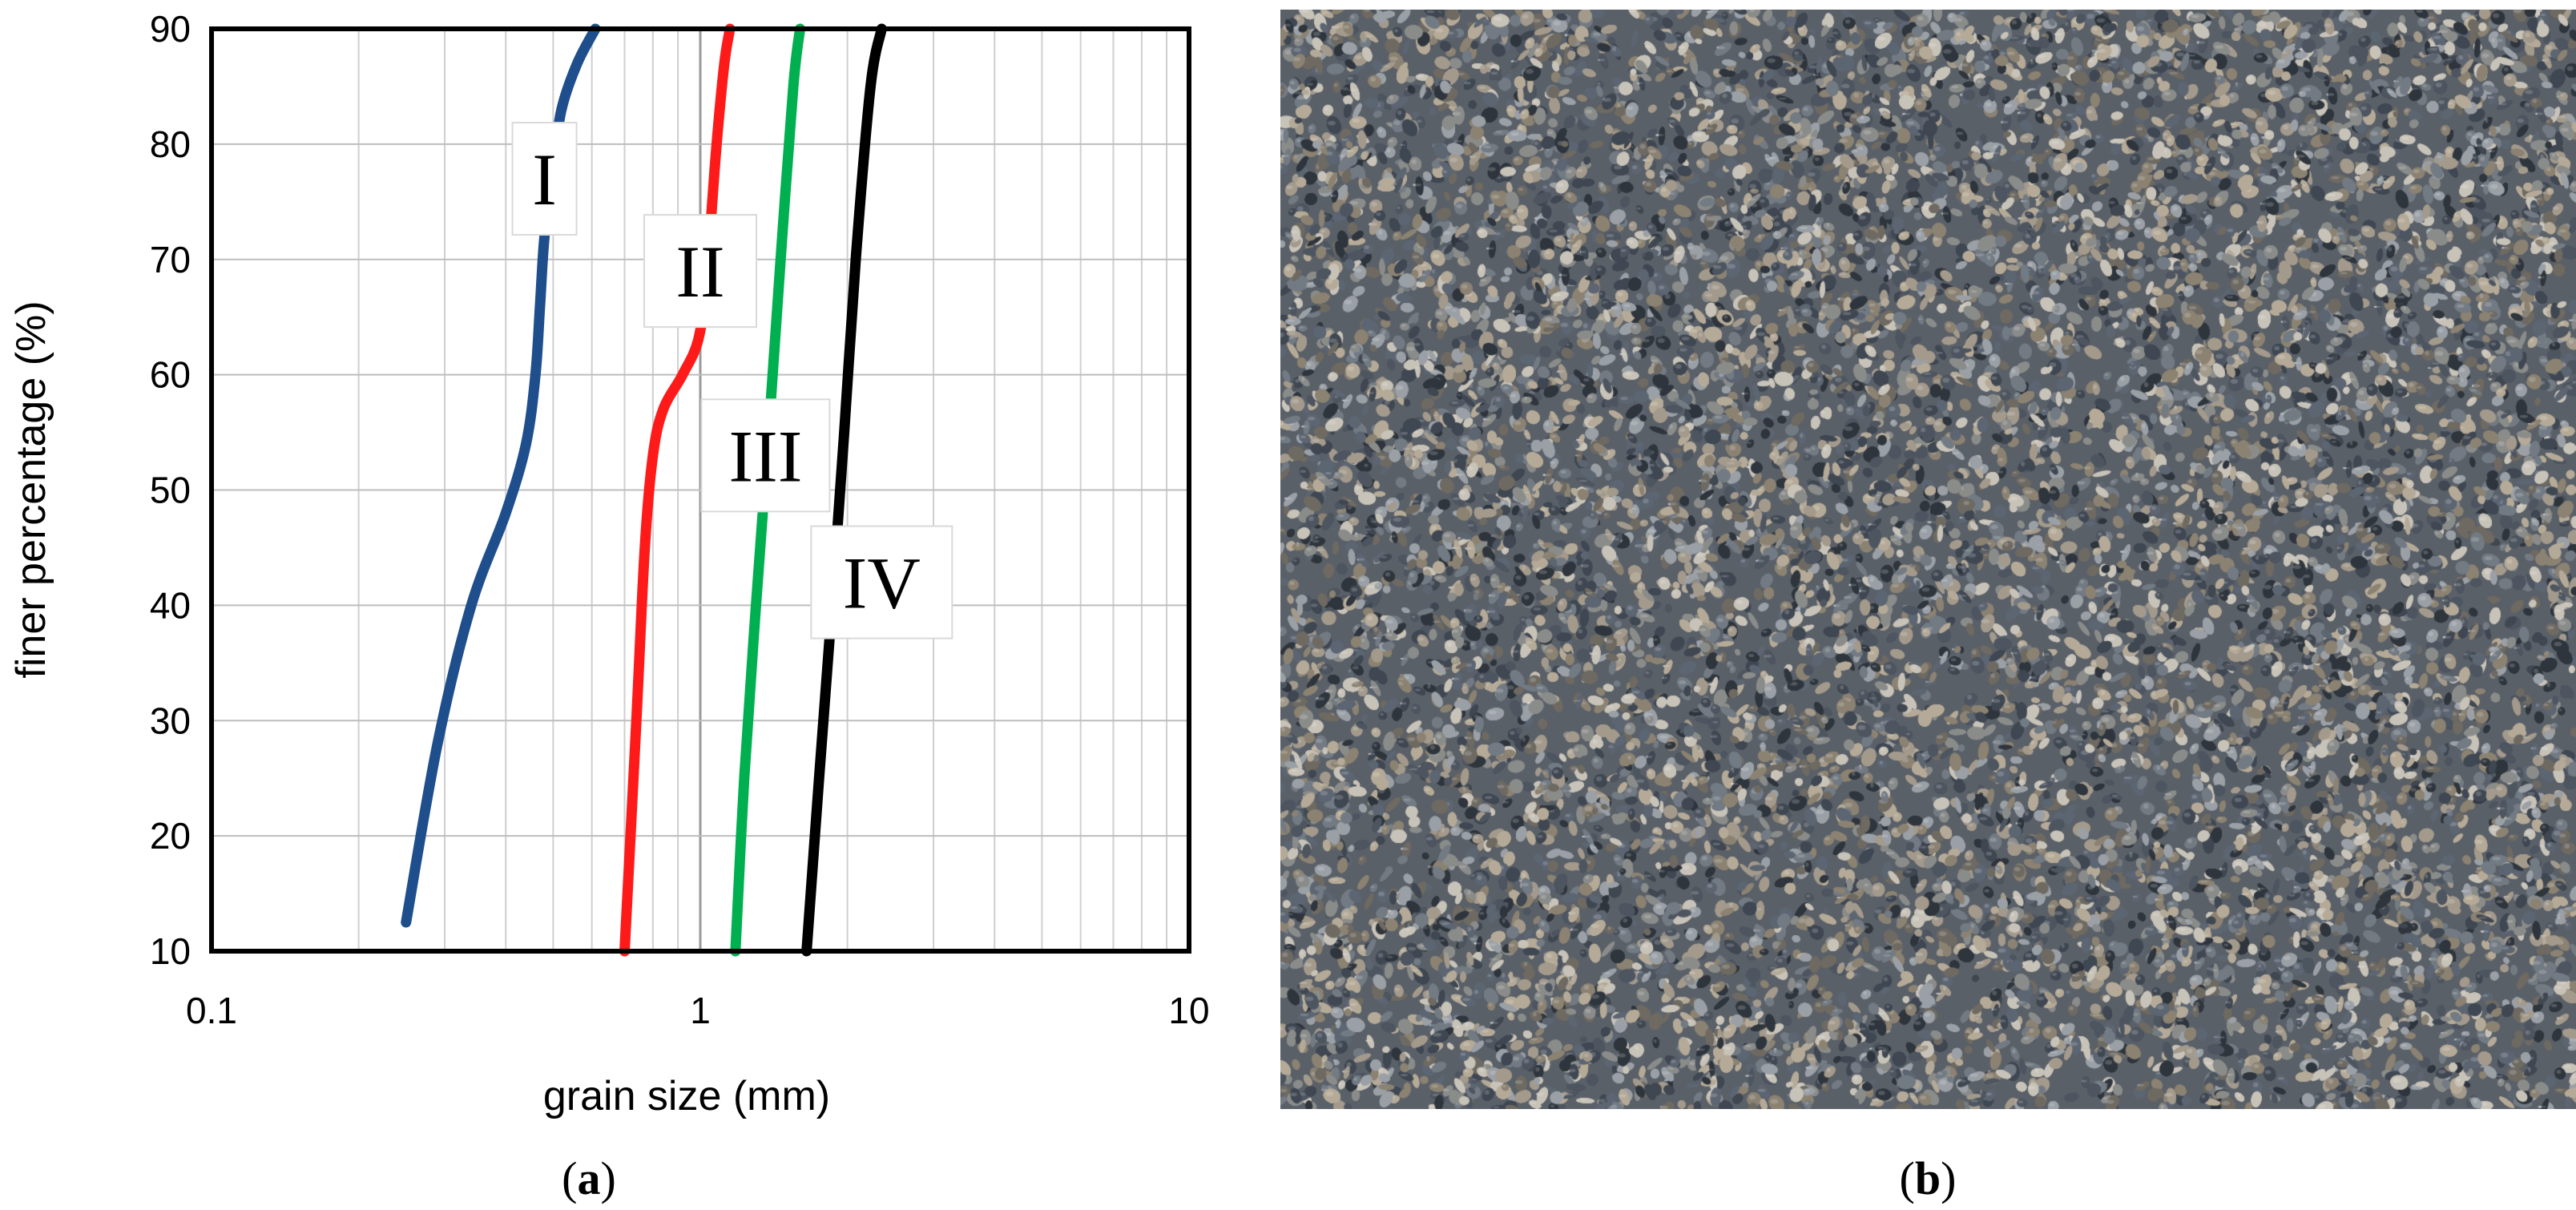 The height and width of the screenshot is (1210, 2576). I want to click on y-tick-label: 30, so click(170, 720).